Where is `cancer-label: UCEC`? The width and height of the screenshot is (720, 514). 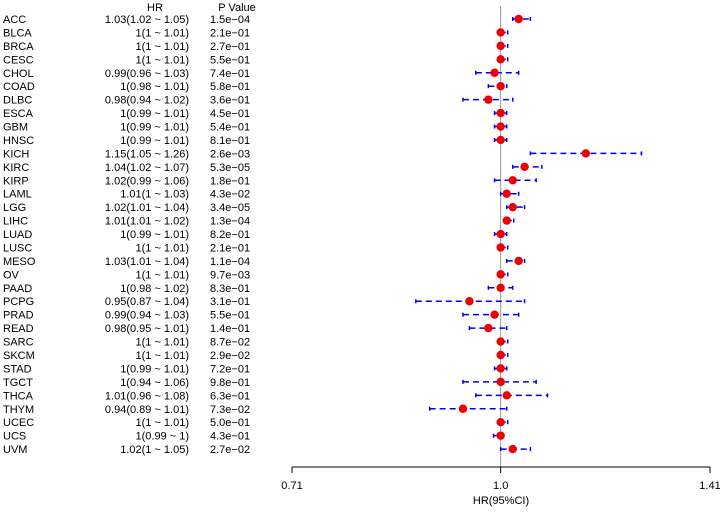 cancer-label: UCEC is located at coordinates (18, 423).